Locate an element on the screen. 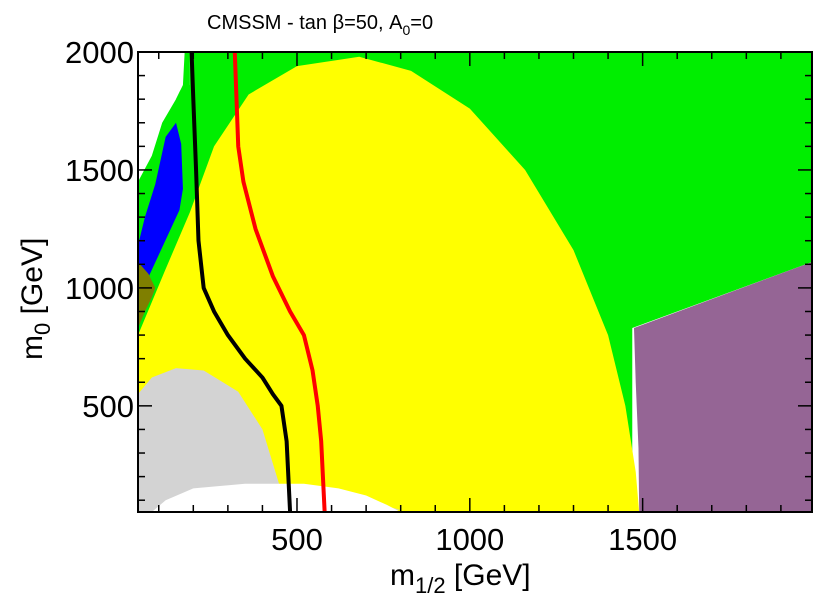 The width and height of the screenshot is (814, 602). x-tick-label: 1000 is located at coordinates (469, 539).